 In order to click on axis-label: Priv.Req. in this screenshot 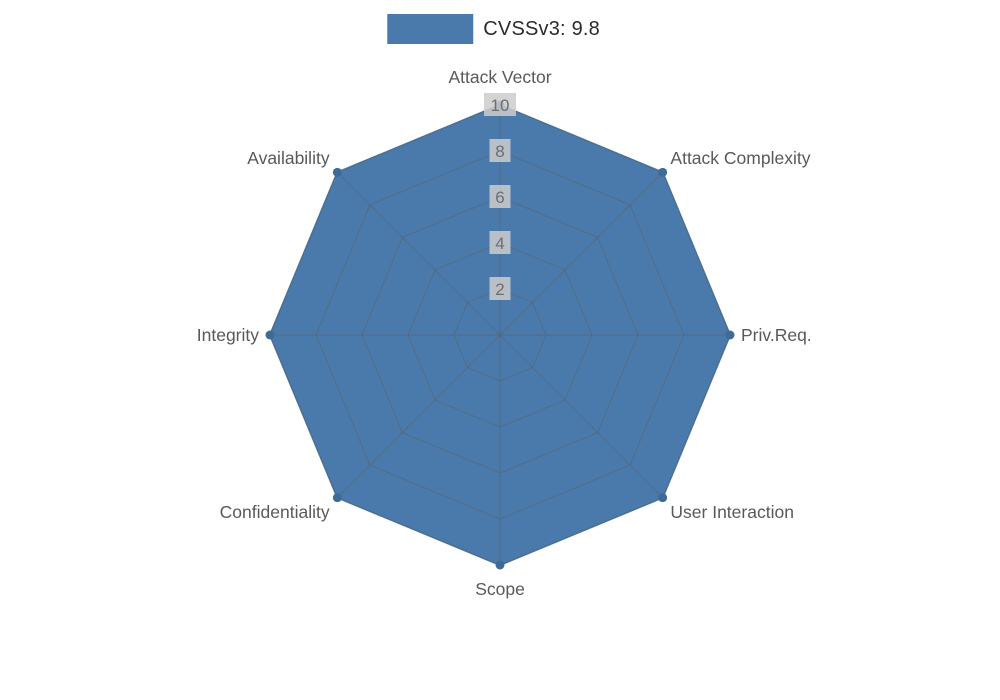, I will do `click(776, 335)`.